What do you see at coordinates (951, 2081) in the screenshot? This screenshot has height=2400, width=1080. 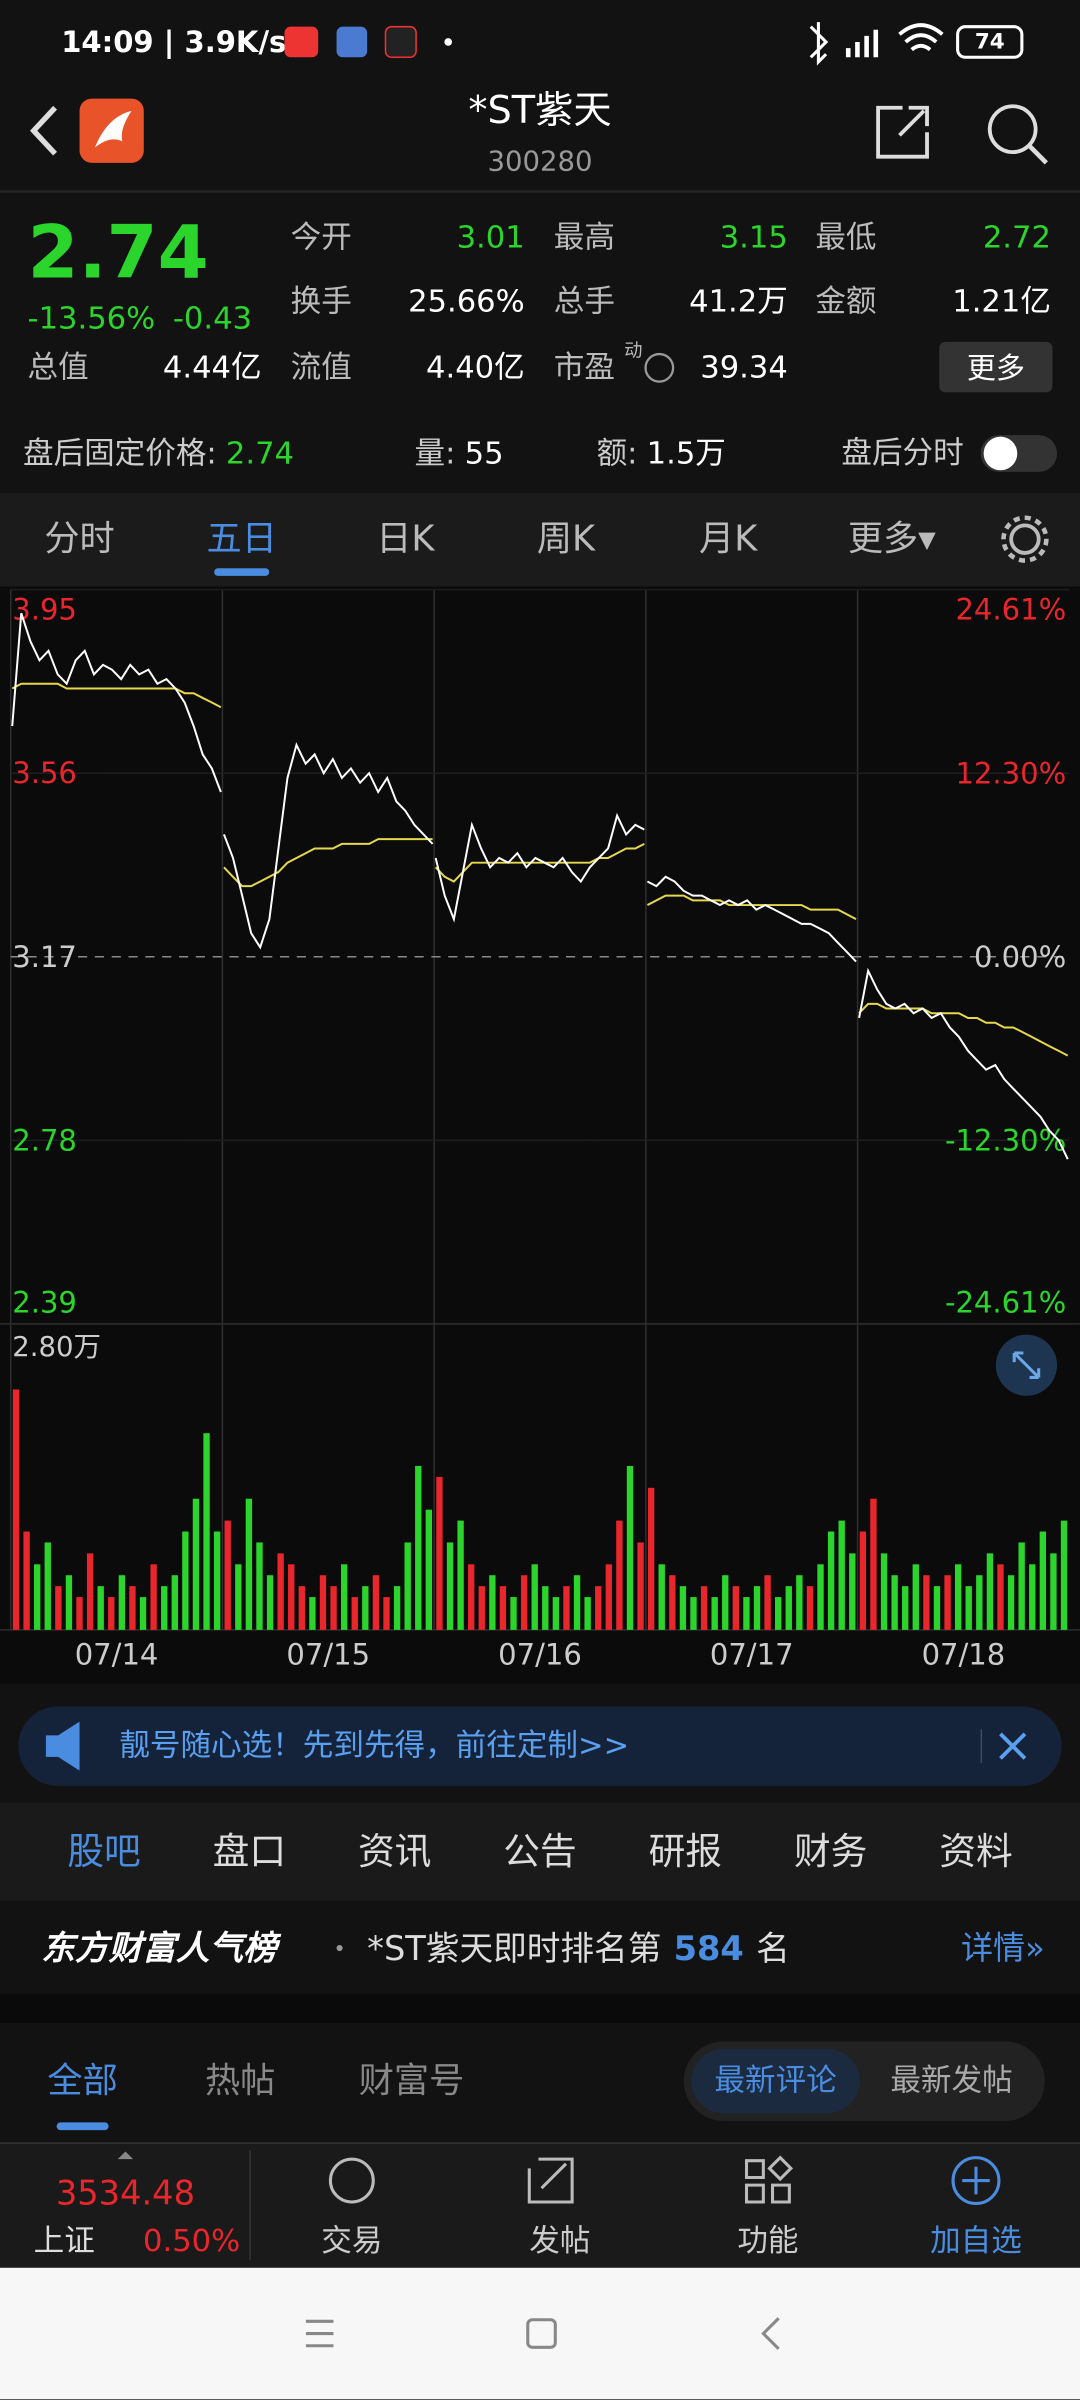 I see `sort-tab: 最新发帖` at bounding box center [951, 2081].